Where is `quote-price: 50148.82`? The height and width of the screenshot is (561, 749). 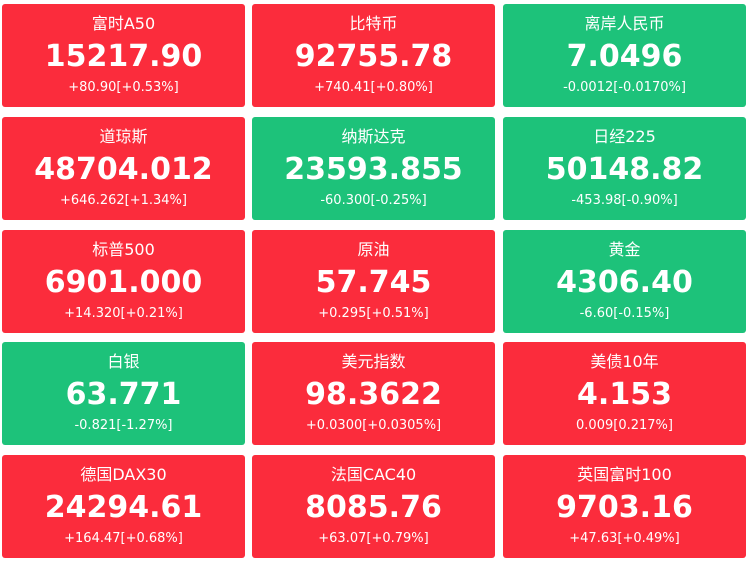
quote-price: 50148.82 is located at coordinates (624, 169).